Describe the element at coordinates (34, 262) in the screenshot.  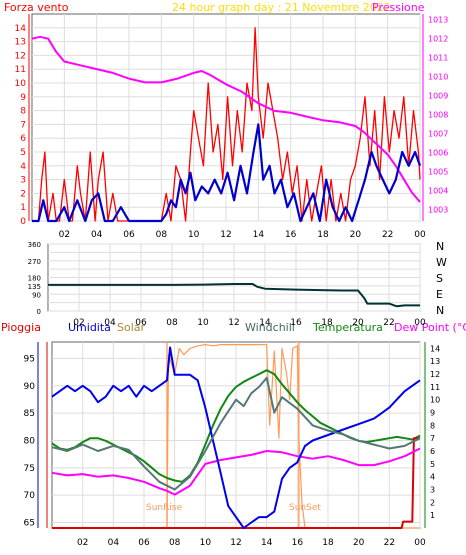
I see `y-tick-label: 270` at that location.